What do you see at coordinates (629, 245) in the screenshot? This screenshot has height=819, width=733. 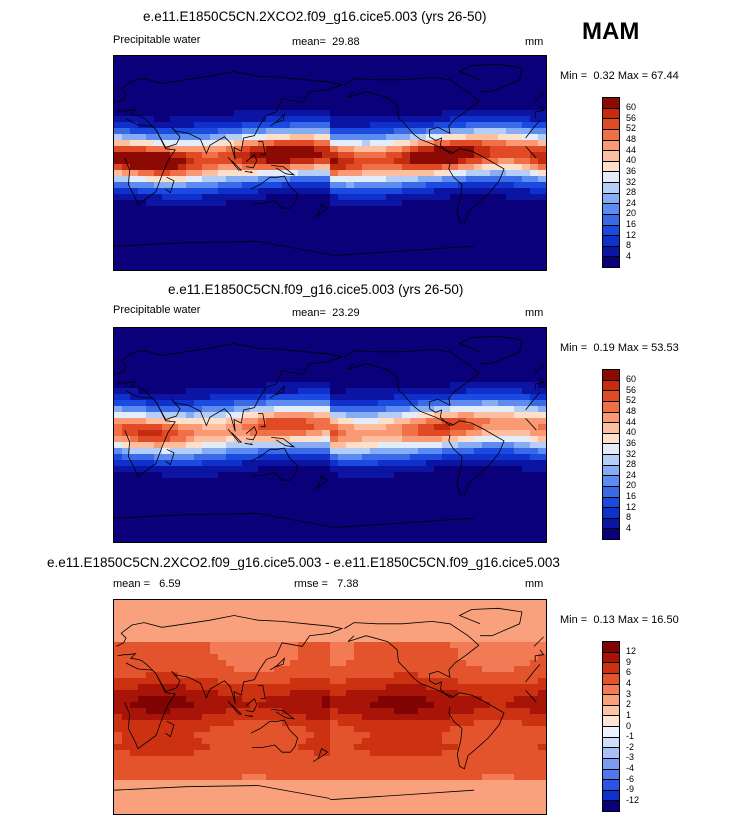 I see `colorbar-tick-label: 8` at bounding box center [629, 245].